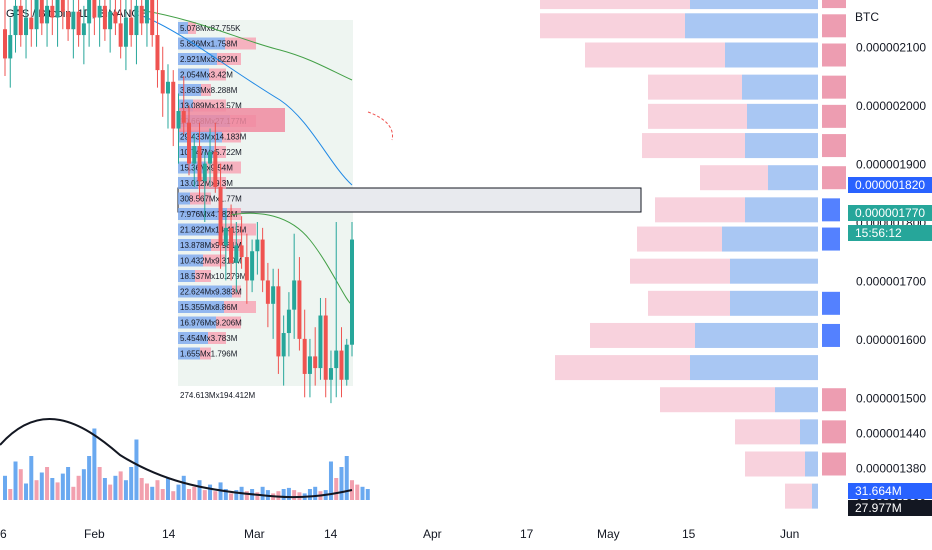 This screenshot has height=550, width=932. I want to click on time-axis-label: 17, so click(527, 534).